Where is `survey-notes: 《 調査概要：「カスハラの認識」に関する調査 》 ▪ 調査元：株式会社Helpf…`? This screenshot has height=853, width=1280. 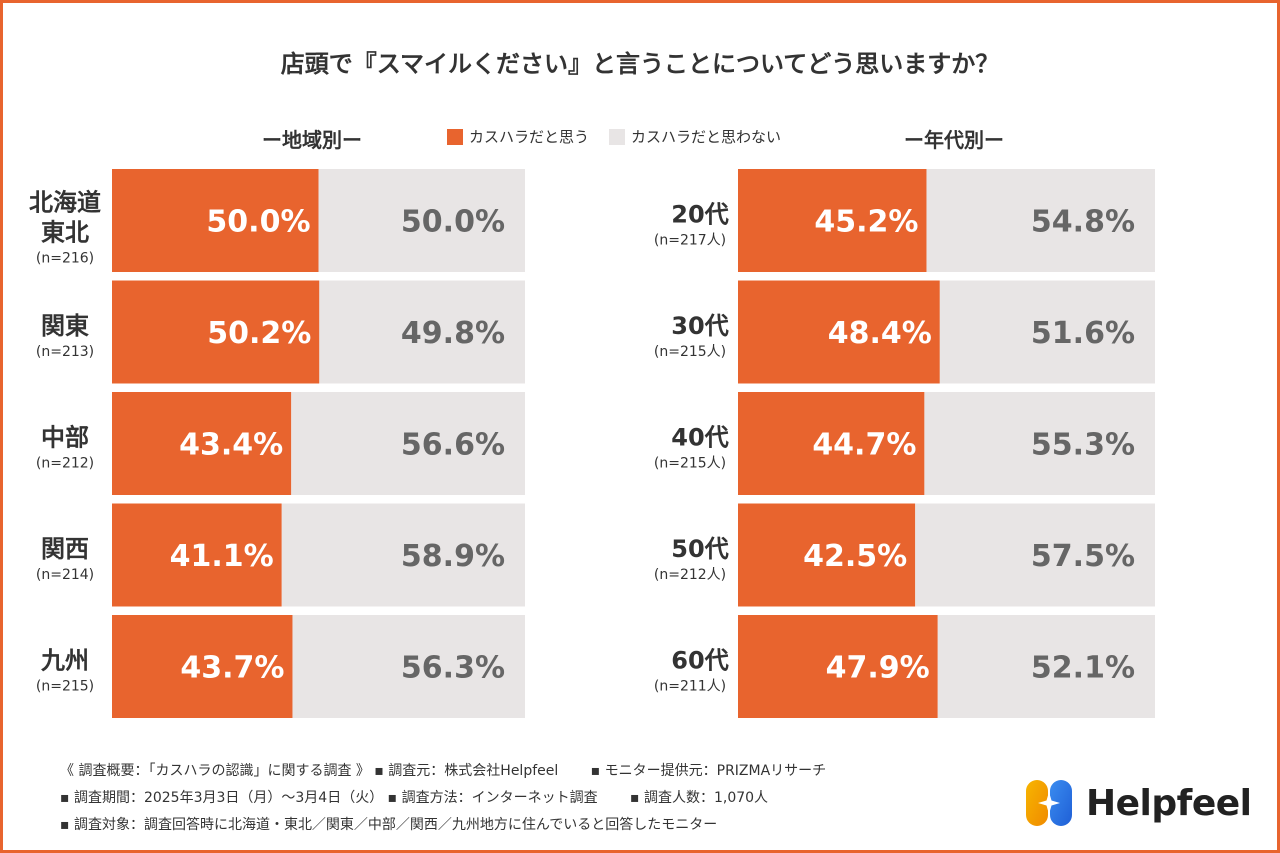 survey-notes: 《 調査概要：「カスハラの認識」に関する調査 》 ▪ 調査元：株式会社Helpf… is located at coordinates (443, 798).